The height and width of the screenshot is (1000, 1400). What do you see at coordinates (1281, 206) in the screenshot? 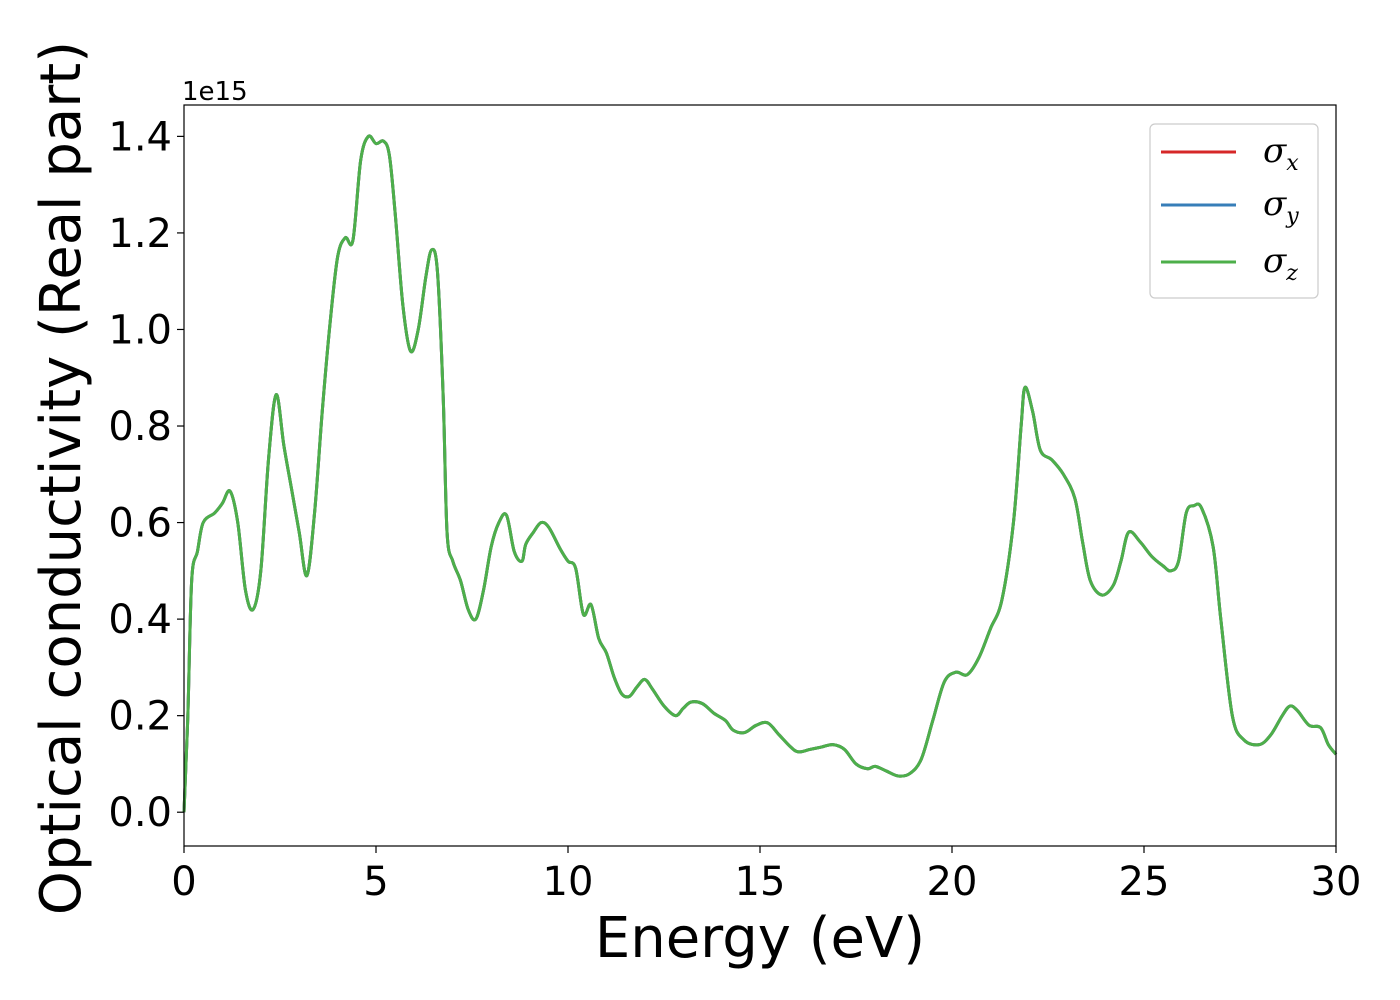
I see `legend-label-y: σy` at bounding box center [1281, 206].